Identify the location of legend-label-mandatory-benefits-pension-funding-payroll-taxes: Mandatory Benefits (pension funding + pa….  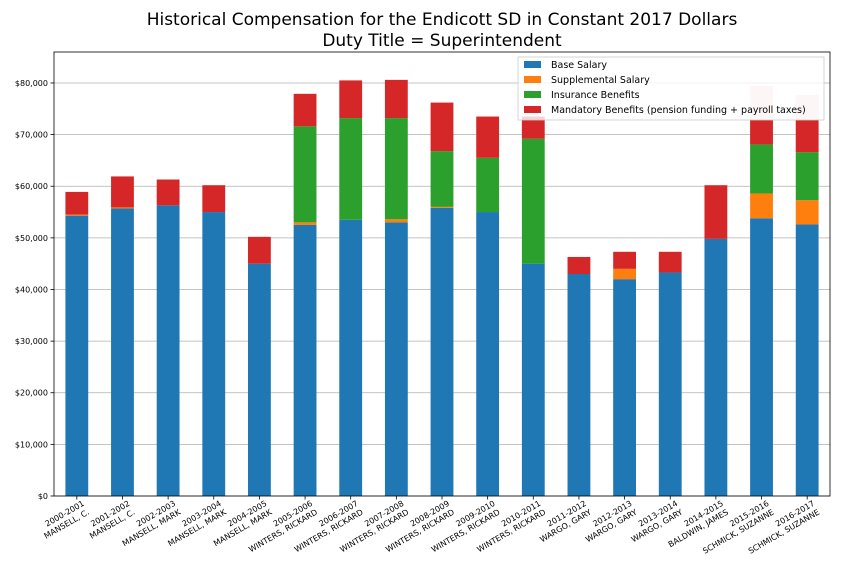
(678, 110).